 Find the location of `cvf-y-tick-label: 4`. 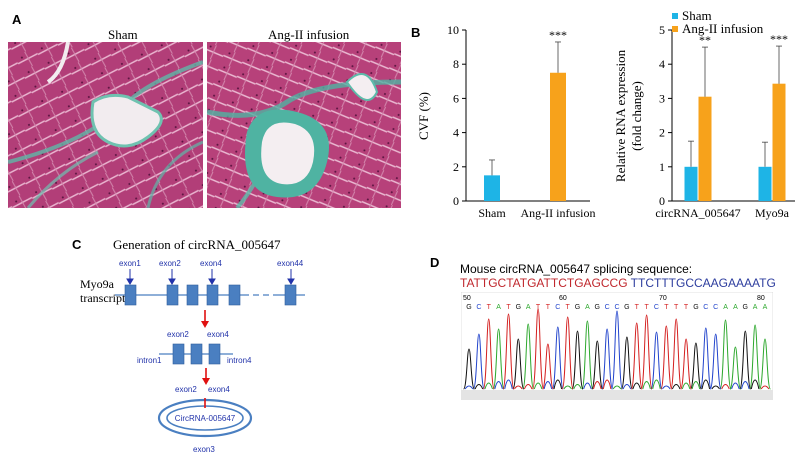

cvf-y-tick-label: 4 is located at coordinates (456, 133).